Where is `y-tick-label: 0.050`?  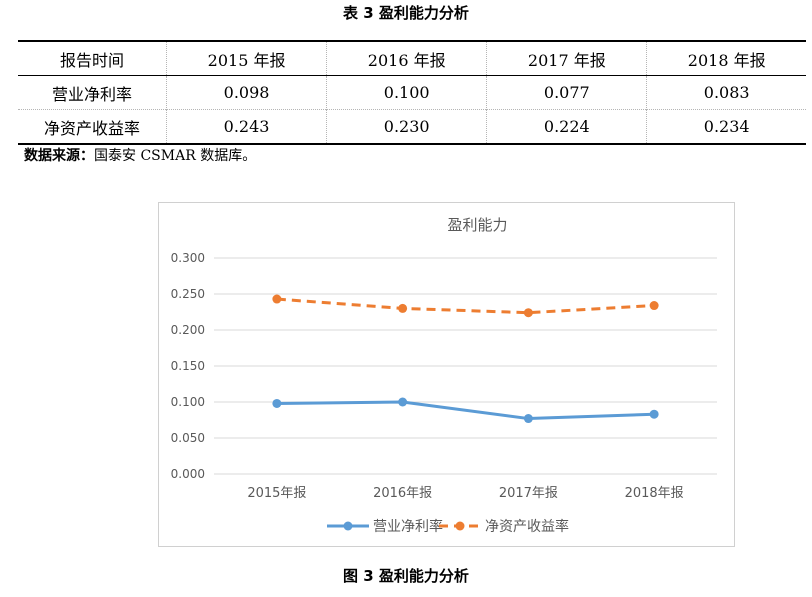 y-tick-label: 0.050 is located at coordinates (188, 438).